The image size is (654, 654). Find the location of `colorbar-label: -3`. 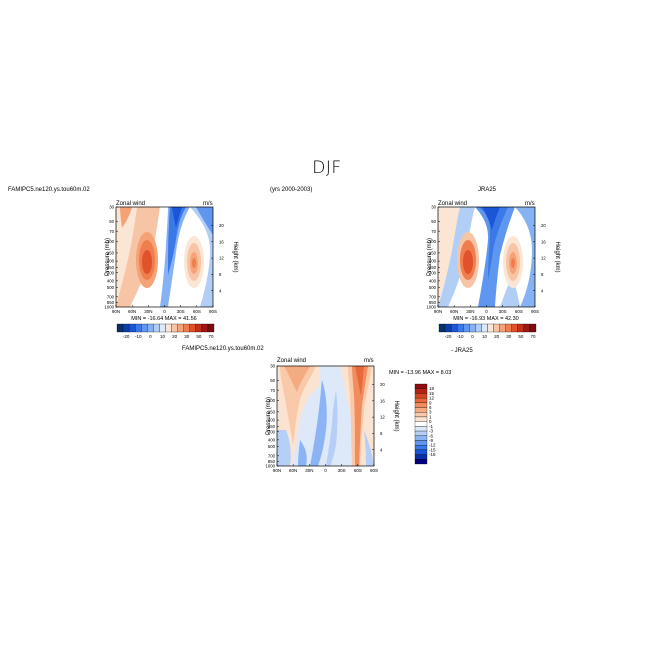

colorbar-label: -3 is located at coordinates (431, 431).